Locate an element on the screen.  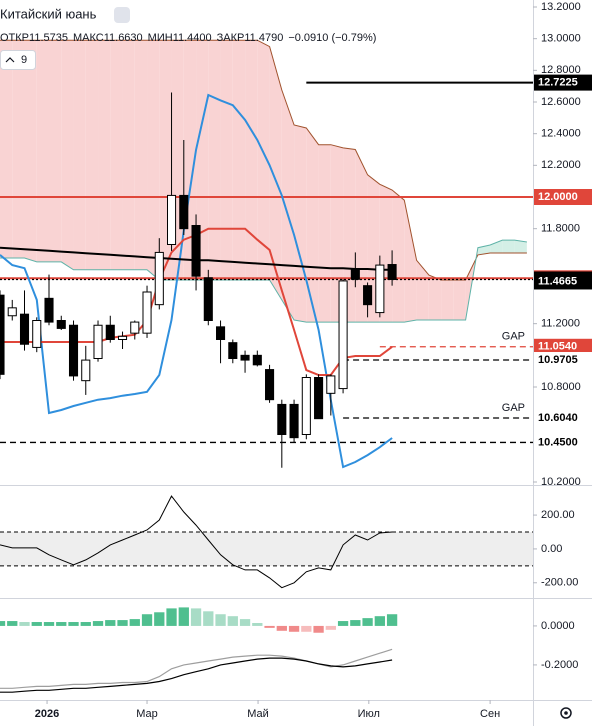
y-tick-label: 10.2000 is located at coordinates (561, 482).